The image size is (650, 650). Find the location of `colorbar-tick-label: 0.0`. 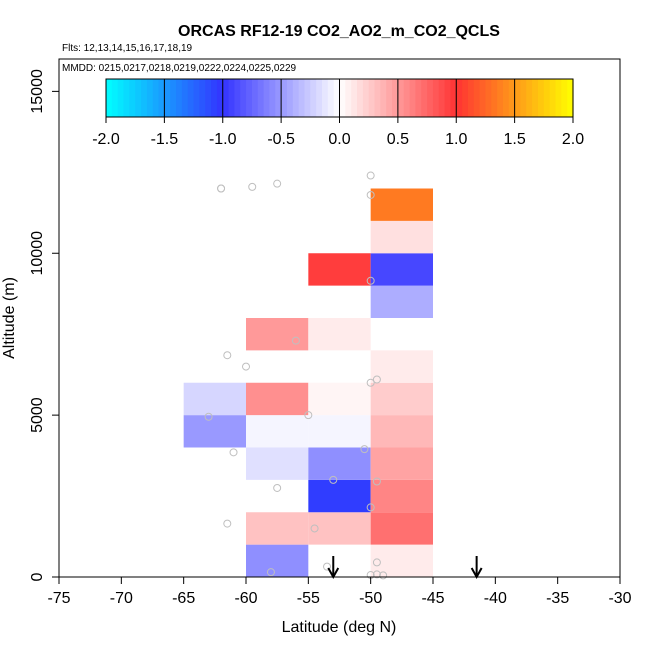

colorbar-tick-label: 0.0 is located at coordinates (339, 139).